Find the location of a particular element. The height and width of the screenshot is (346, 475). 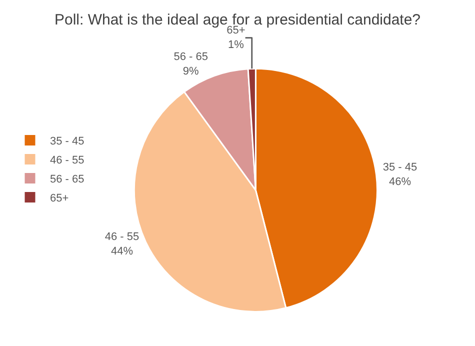

slice-label: 65+ is located at coordinates (236, 30).